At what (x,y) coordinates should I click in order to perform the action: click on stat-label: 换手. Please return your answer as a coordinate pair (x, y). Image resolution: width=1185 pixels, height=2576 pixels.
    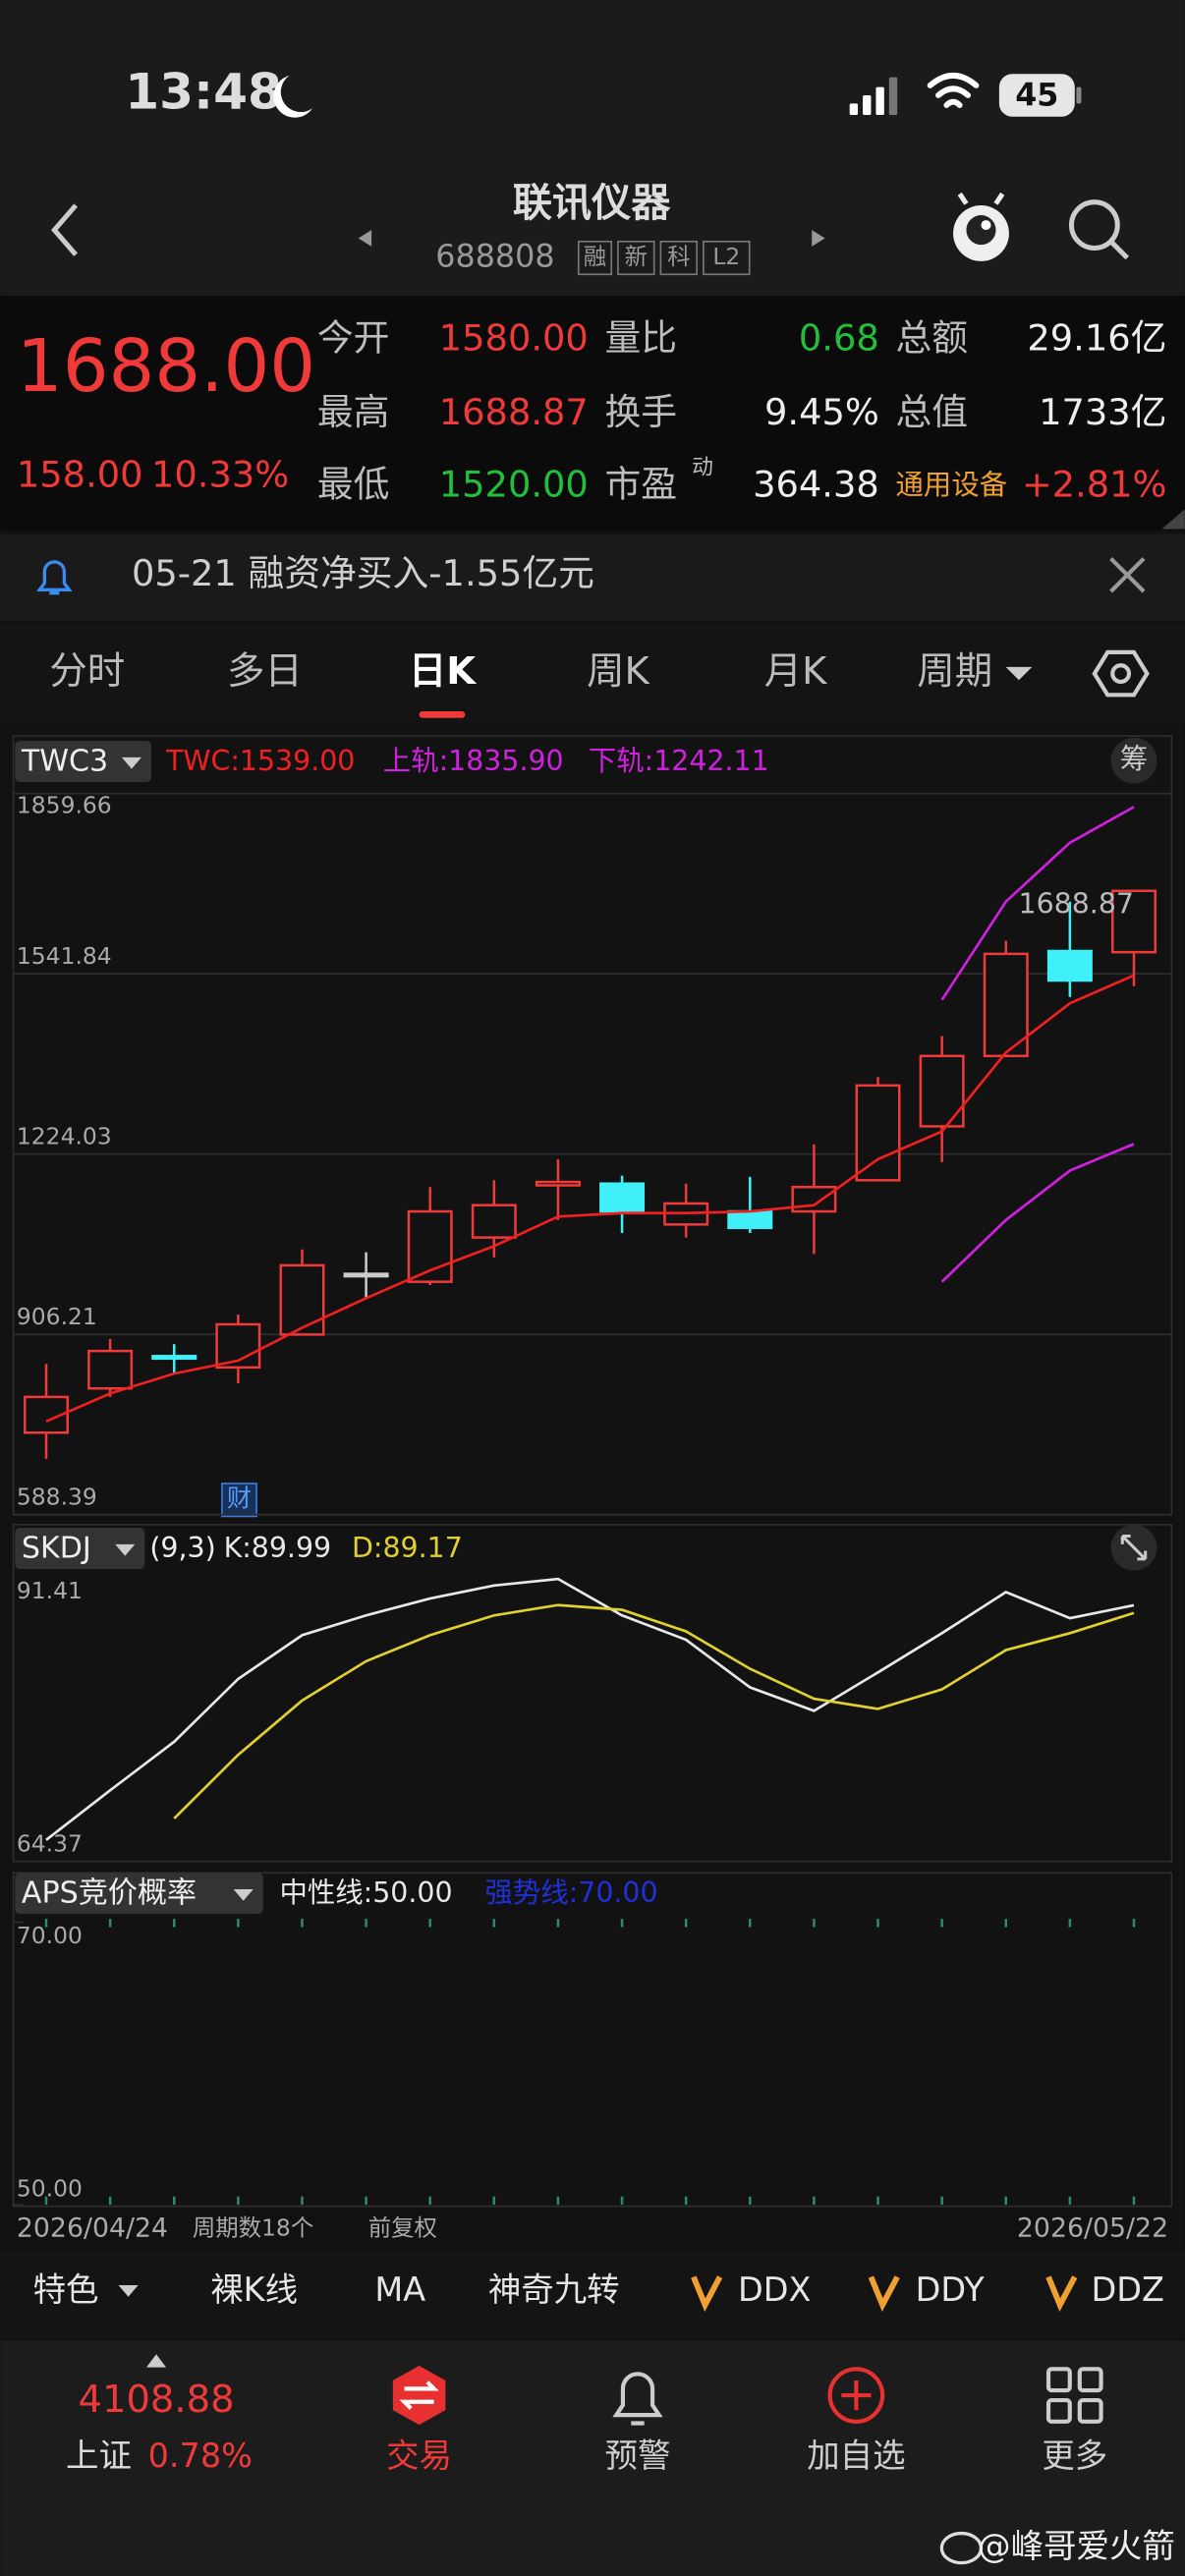
    Looking at the image, I should click on (641, 412).